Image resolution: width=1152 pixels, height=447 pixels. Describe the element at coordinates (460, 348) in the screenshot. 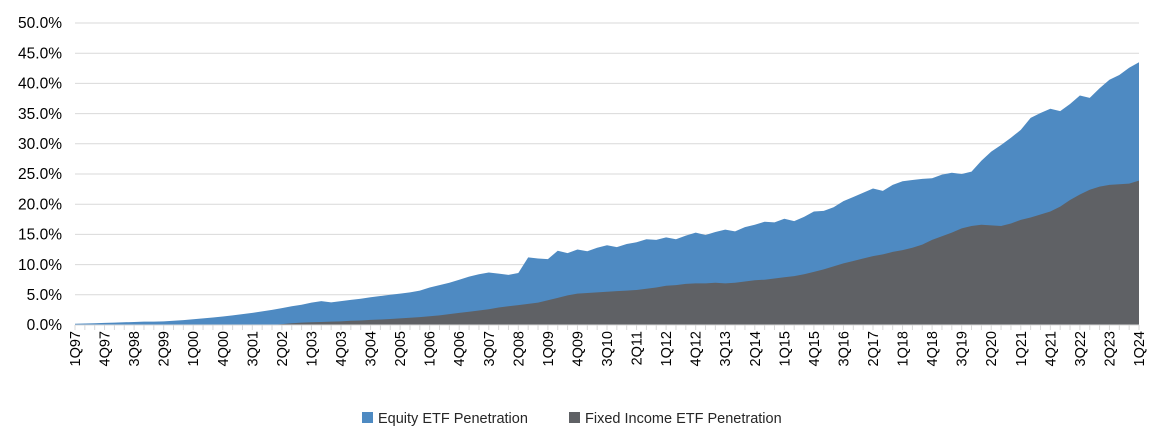

I see `x-axis-tick-label: 4Q06` at that location.